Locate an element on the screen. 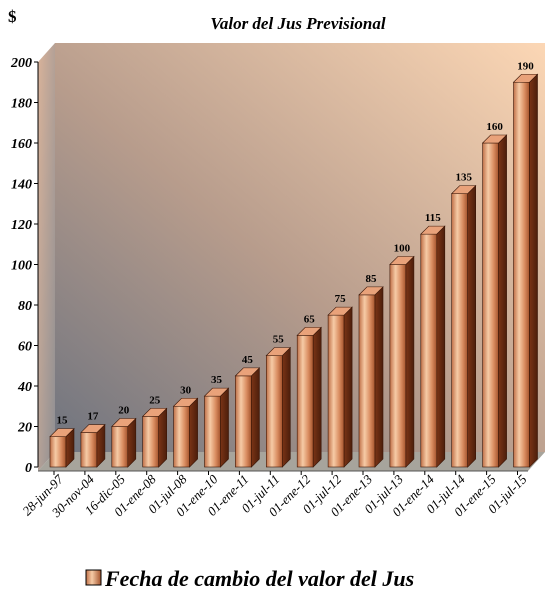  data-label: 65 is located at coordinates (310, 319).